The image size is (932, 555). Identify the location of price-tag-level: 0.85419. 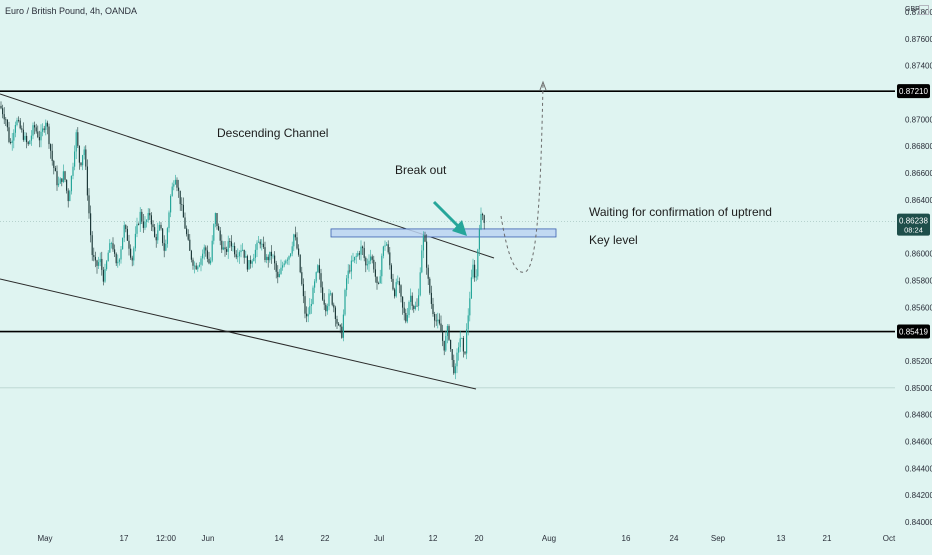
(913, 331).